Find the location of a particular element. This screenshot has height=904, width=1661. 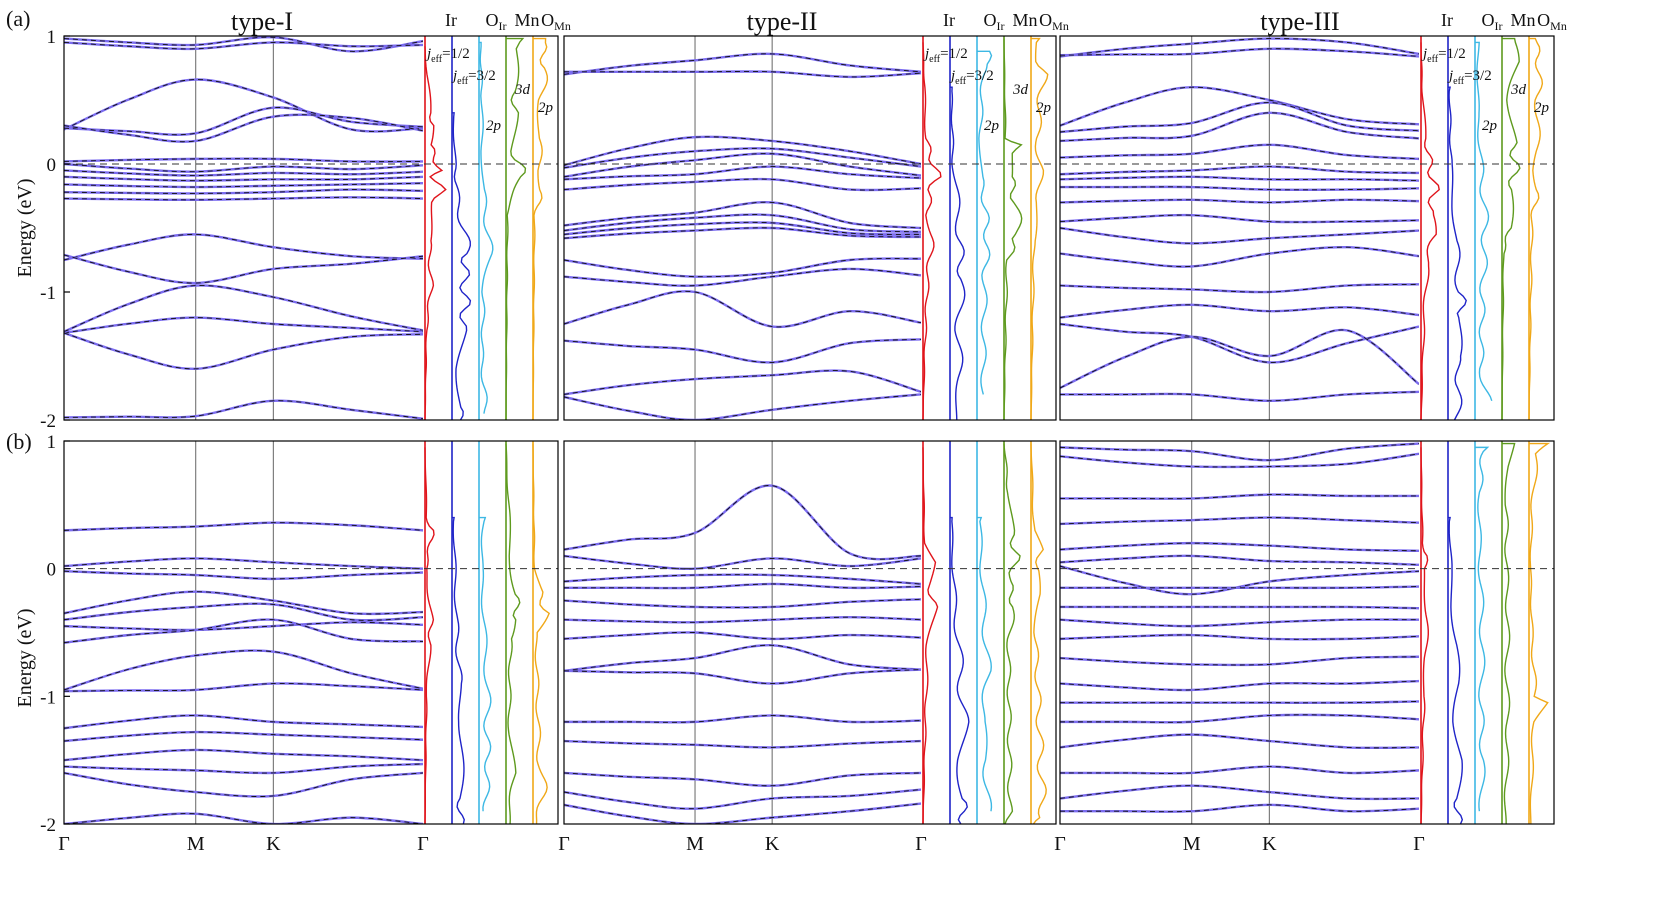

label-mn-3d: 3d is located at coordinates (1020, 90).